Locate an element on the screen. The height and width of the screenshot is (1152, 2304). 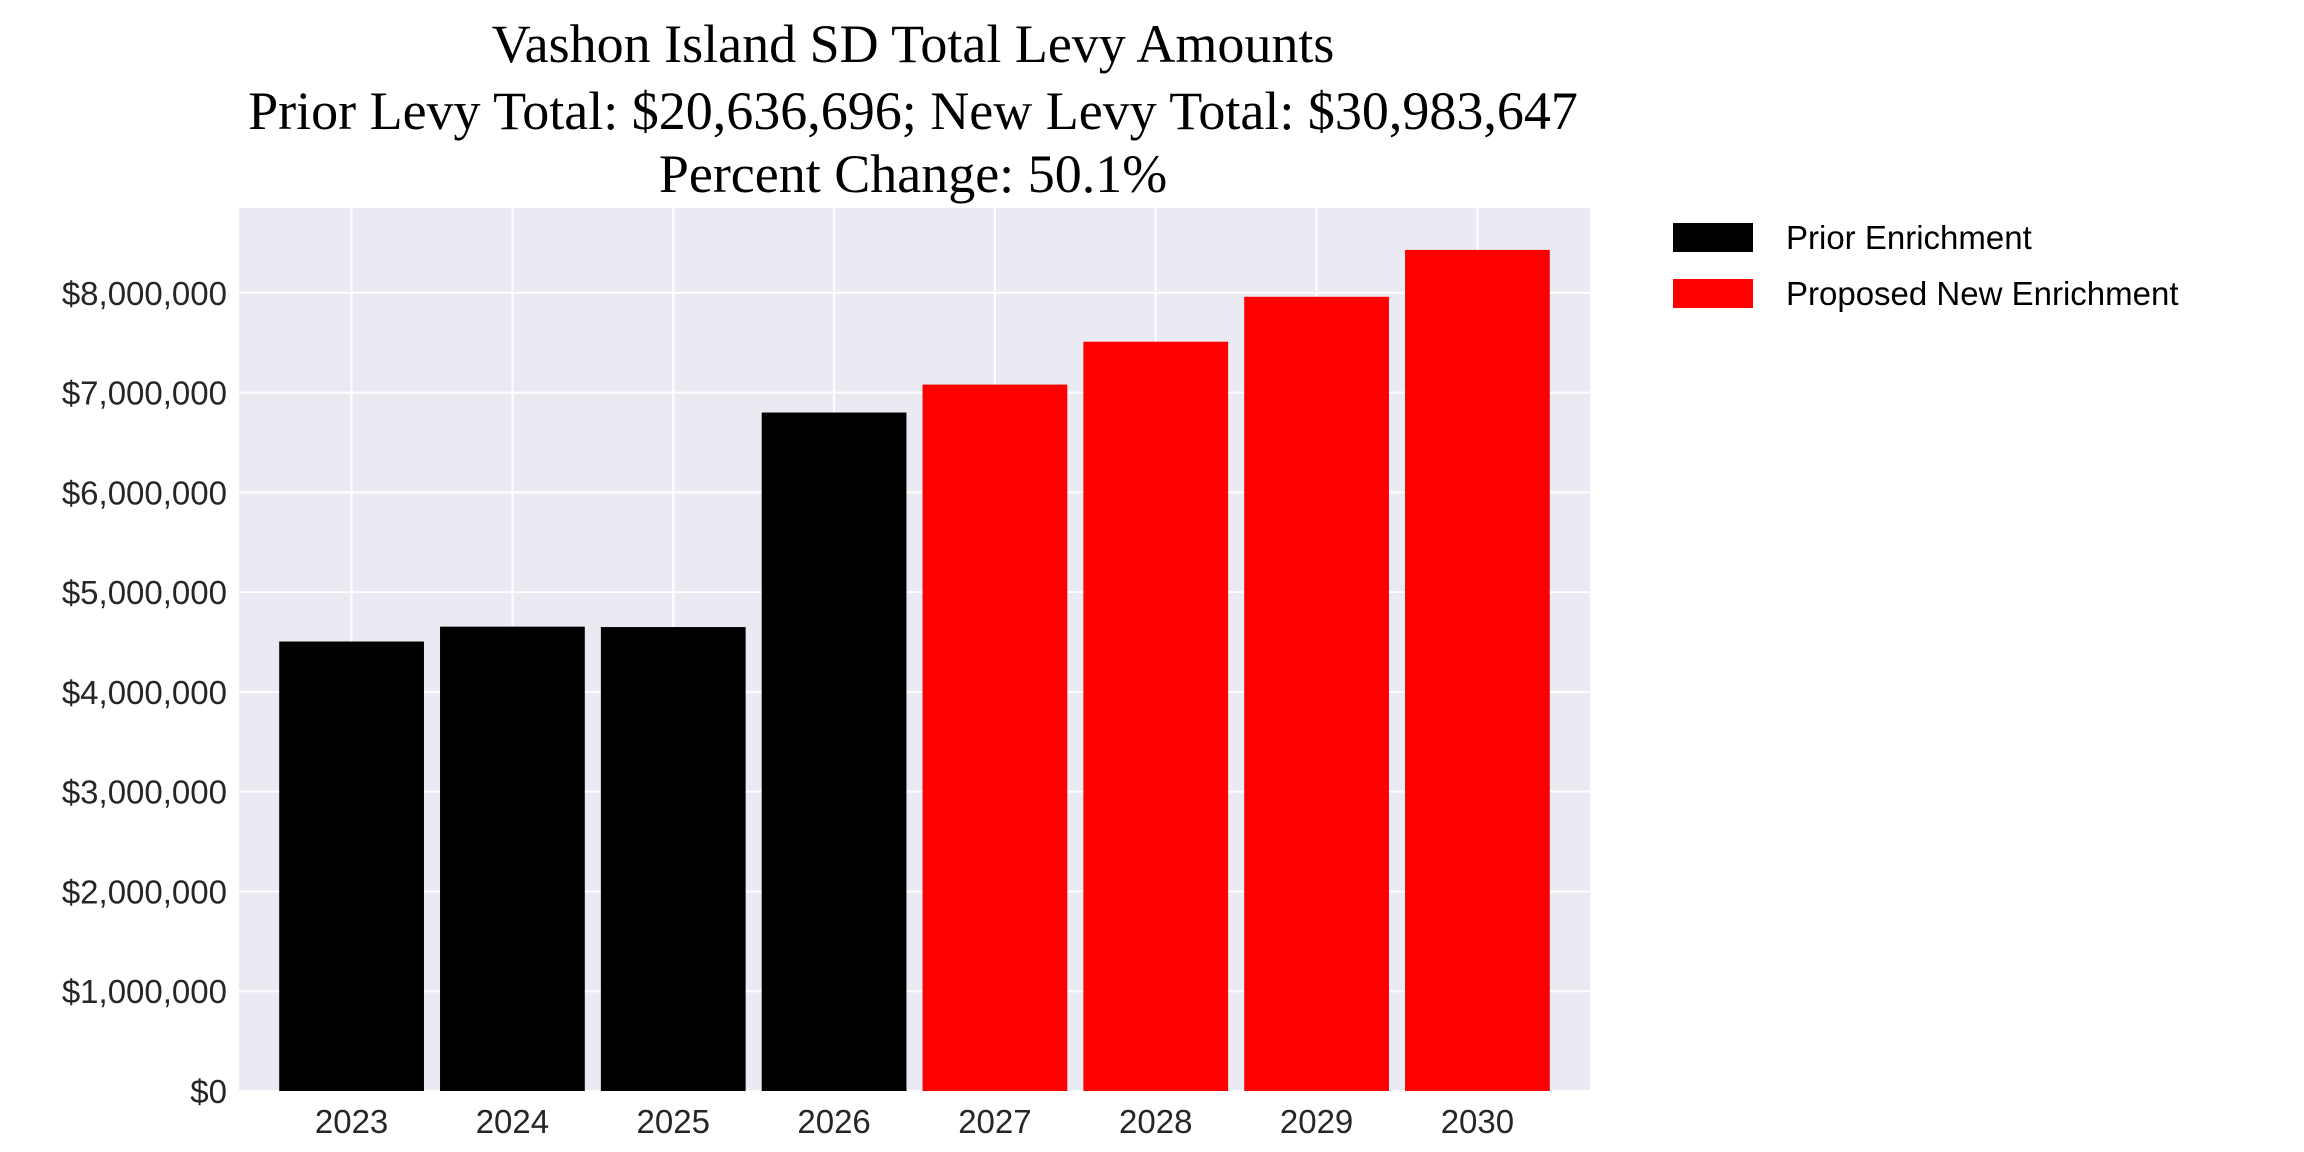
x-tick-label: 2024 is located at coordinates (512, 1121).